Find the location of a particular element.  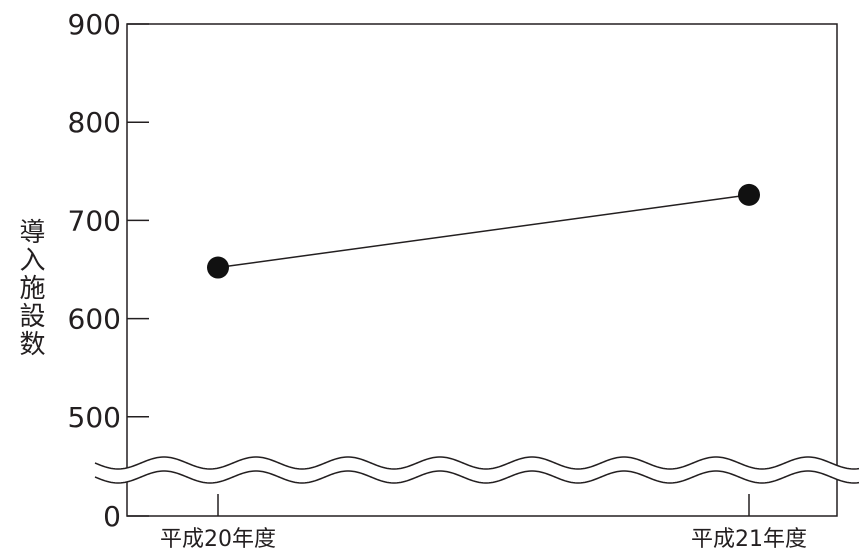

data-series is located at coordinates (483, 231).